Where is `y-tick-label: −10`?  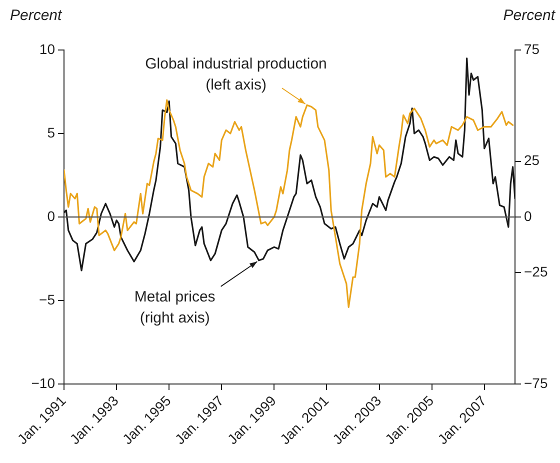 y-tick-label: −10 is located at coordinates (43, 382).